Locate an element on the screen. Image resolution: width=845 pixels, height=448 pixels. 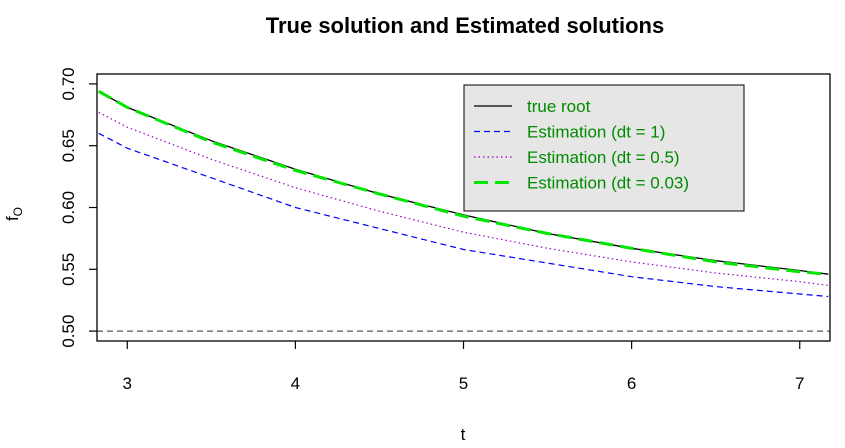
legend-label: Estimation (dt = 0.03) is located at coordinates (608, 183).